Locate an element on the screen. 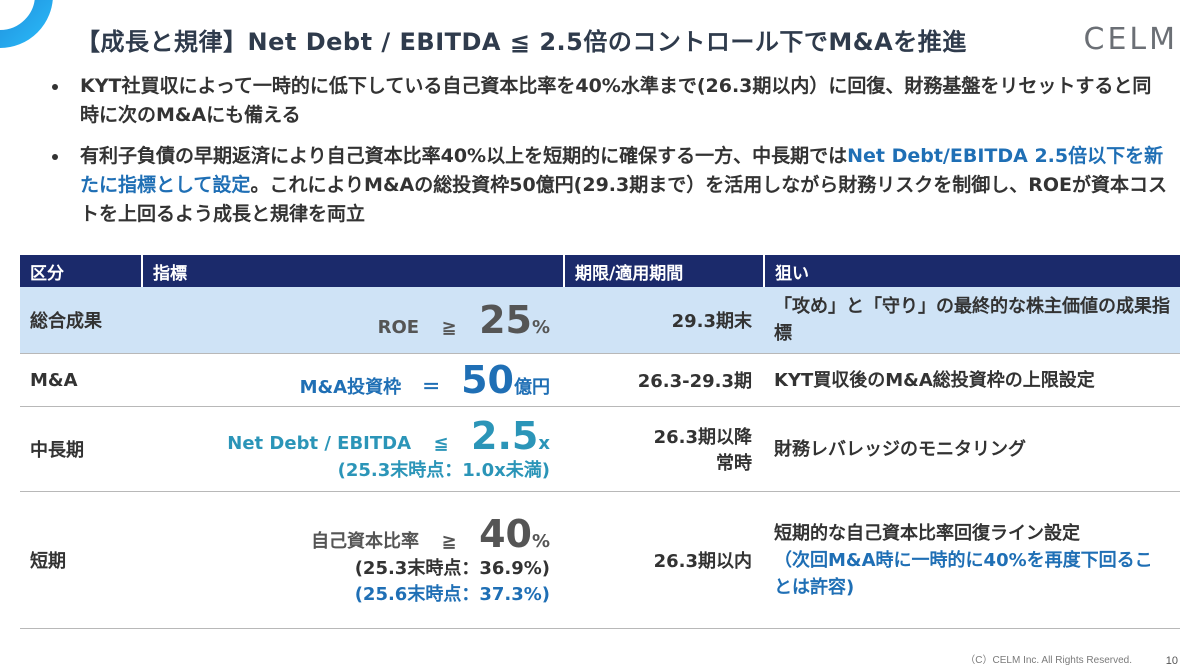 The height and width of the screenshot is (672, 1200). header-aim: 狙い is located at coordinates (972, 271).